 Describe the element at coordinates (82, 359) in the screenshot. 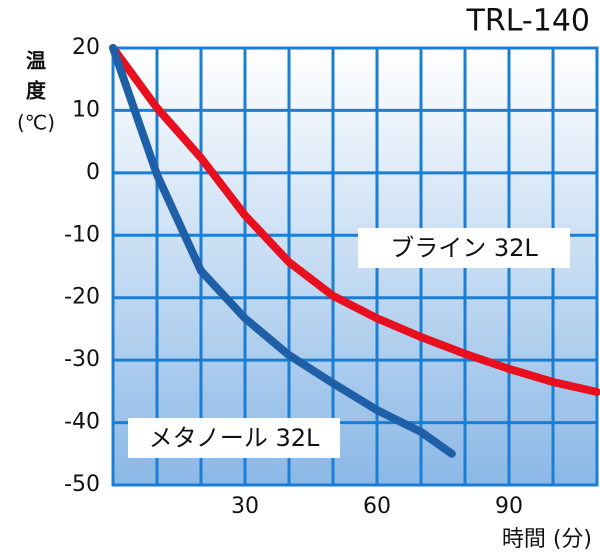

I see `y-tick-label: -30` at that location.